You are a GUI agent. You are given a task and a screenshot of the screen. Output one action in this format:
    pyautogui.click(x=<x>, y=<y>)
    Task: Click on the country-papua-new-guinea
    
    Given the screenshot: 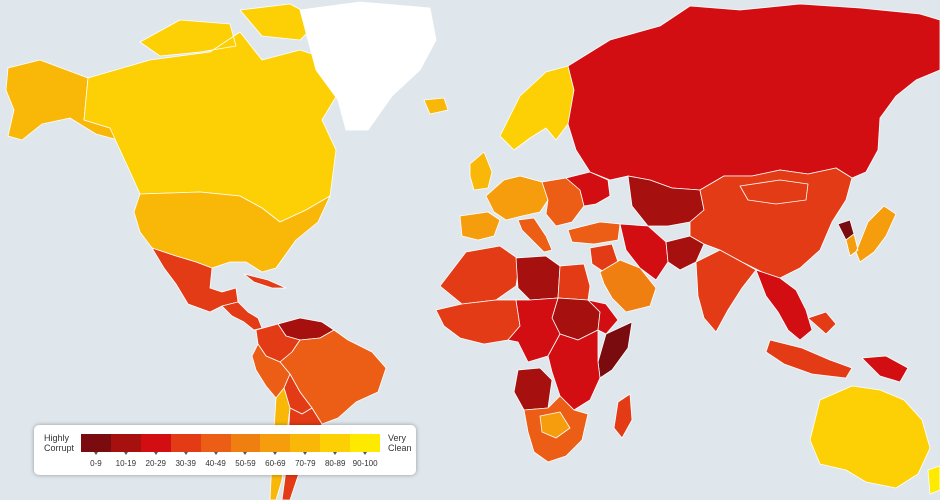 What is the action you would take?
    pyautogui.click(x=885, y=369)
    